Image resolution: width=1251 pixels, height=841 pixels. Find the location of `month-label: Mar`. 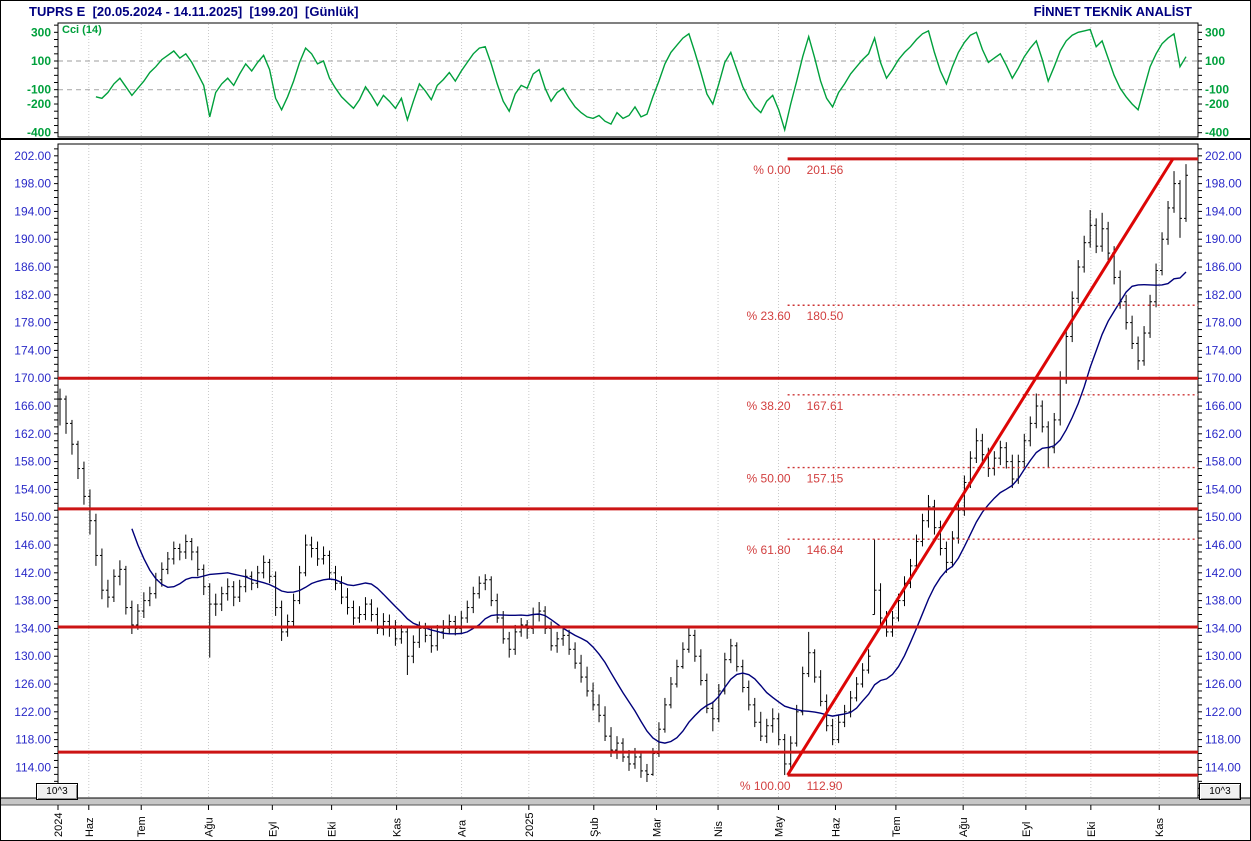

month-label: Mar is located at coordinates (658, 827).